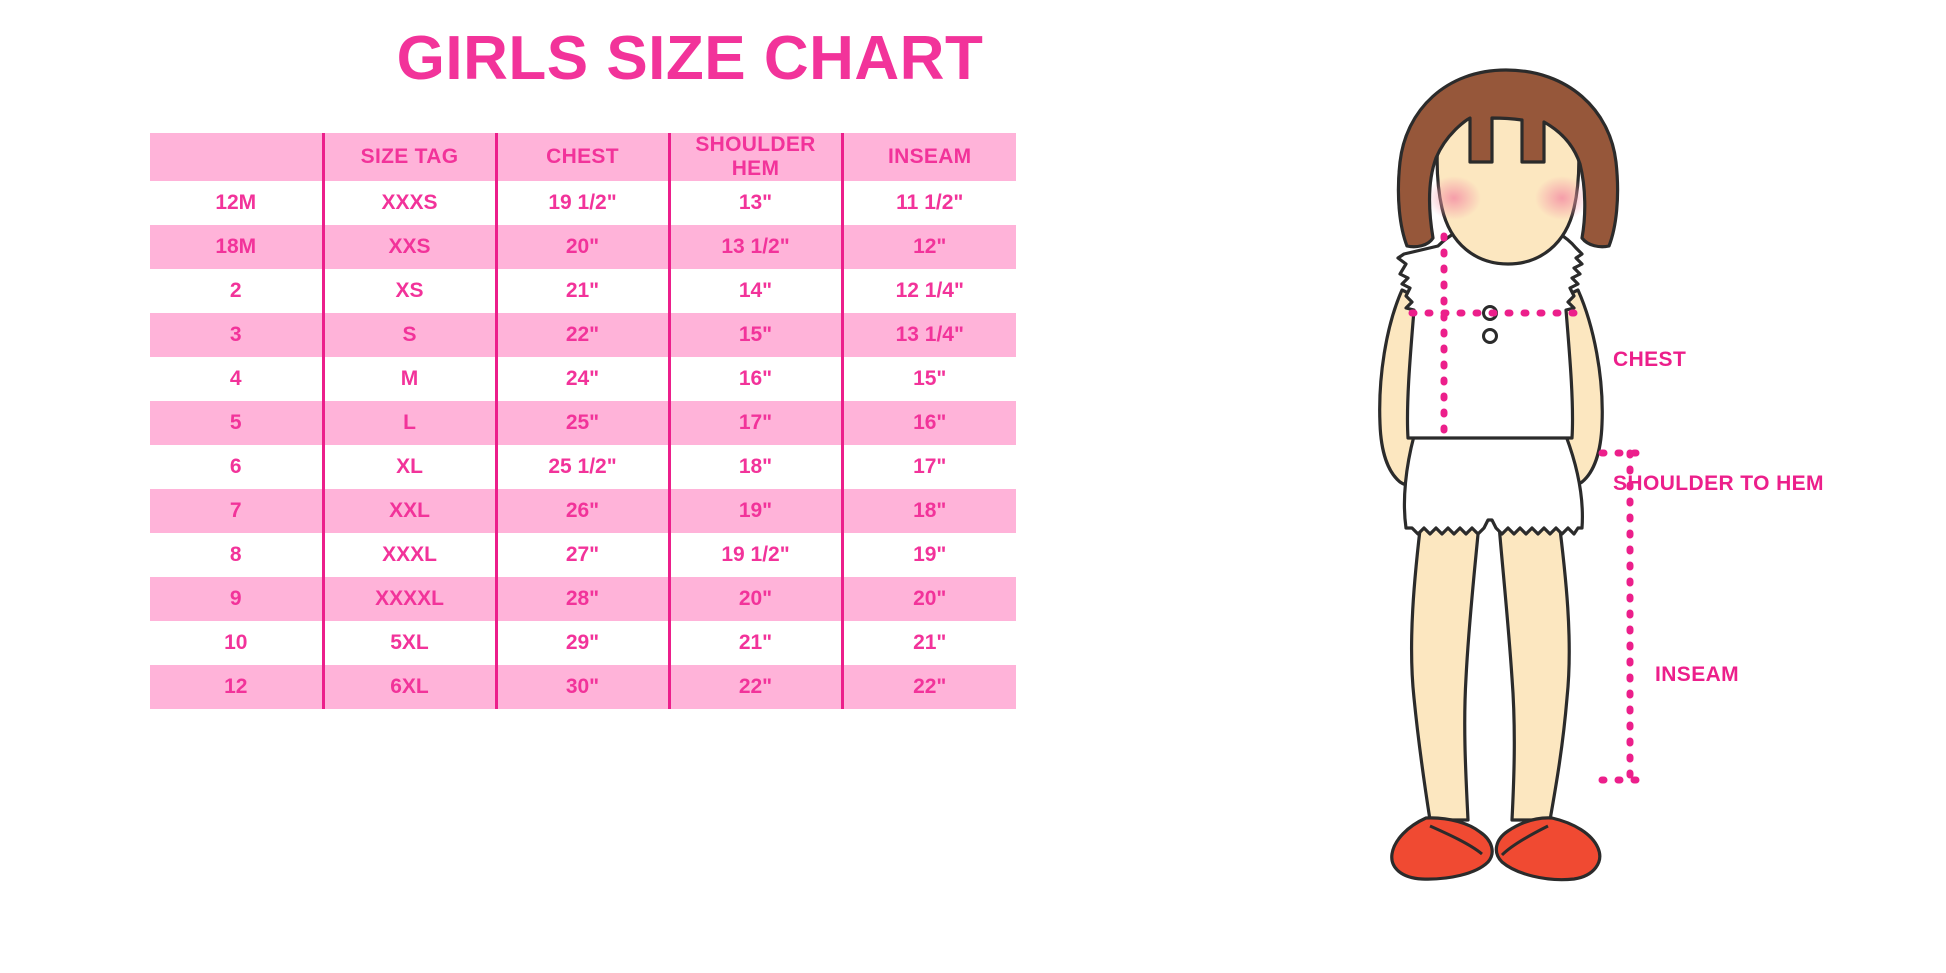 Image resolution: width=1946 pixels, height=973 pixels. I want to click on table-row: 18M XXS 20" 13 1/2" 12", so click(583, 247).